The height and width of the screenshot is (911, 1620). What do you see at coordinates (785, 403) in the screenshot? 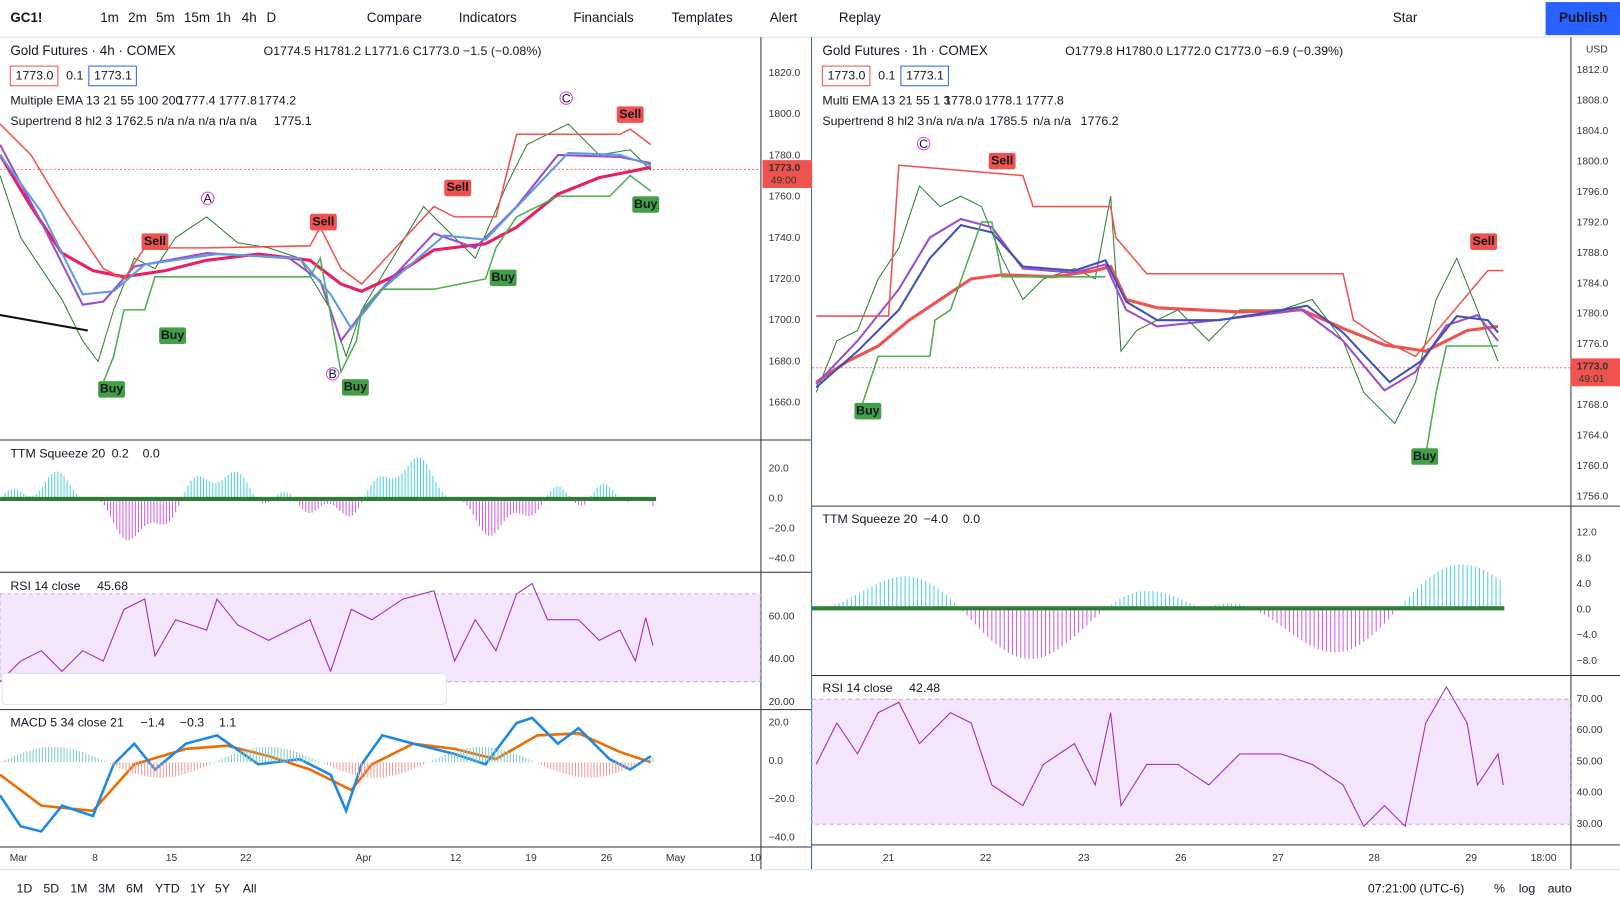
I see `axis-label: 1660.0` at bounding box center [785, 403].